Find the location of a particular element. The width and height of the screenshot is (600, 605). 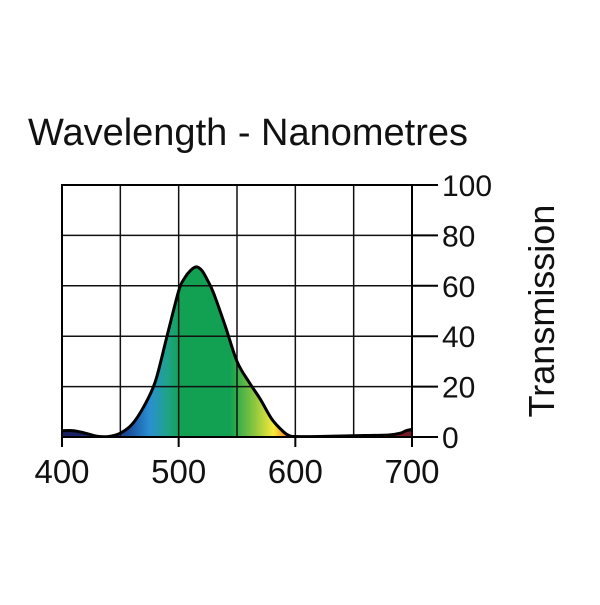

y-tick-label: 100 is located at coordinates (467, 186).